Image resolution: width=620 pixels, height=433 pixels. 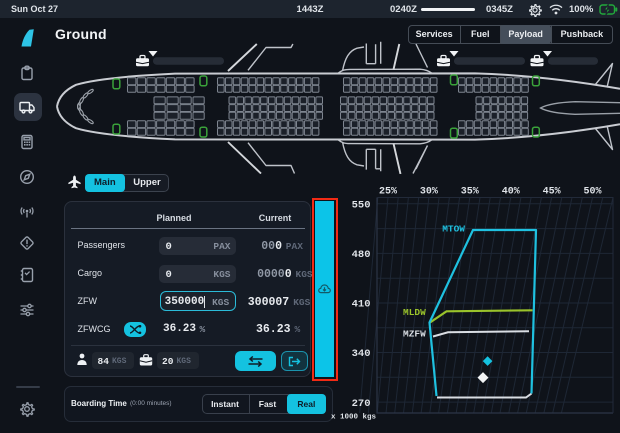 What do you see at coordinates (361, 404) in the screenshot?
I see `svg-text: 270` at bounding box center [361, 404].